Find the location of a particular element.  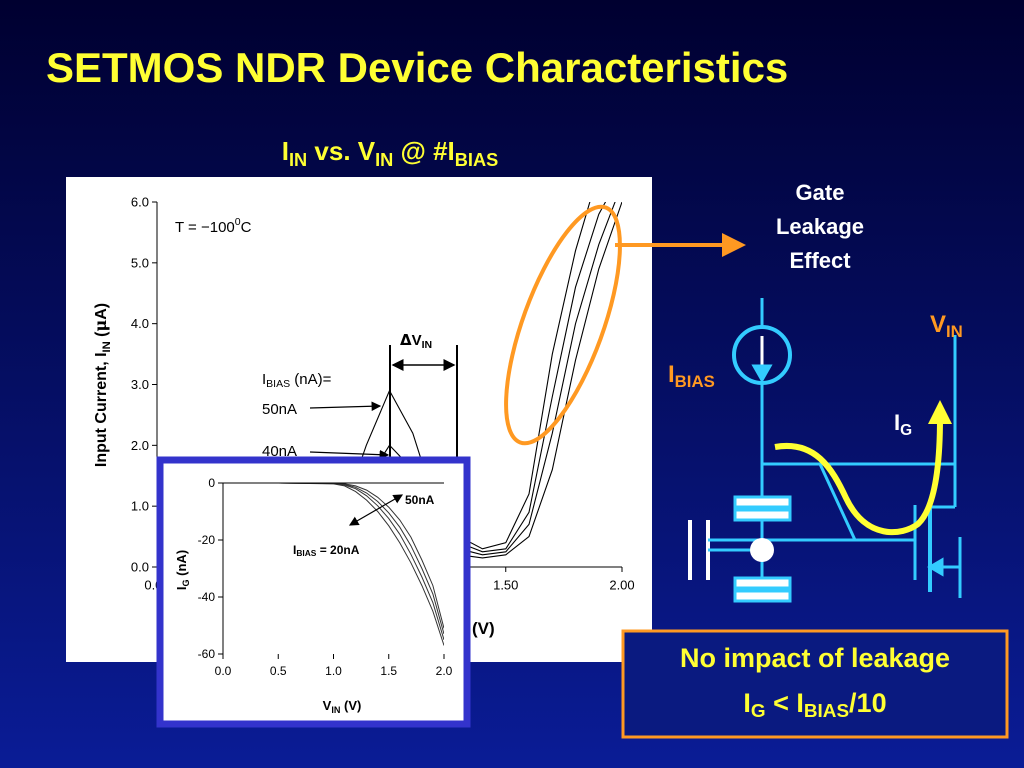

label-part: ( is located at coordinates (101, 336).